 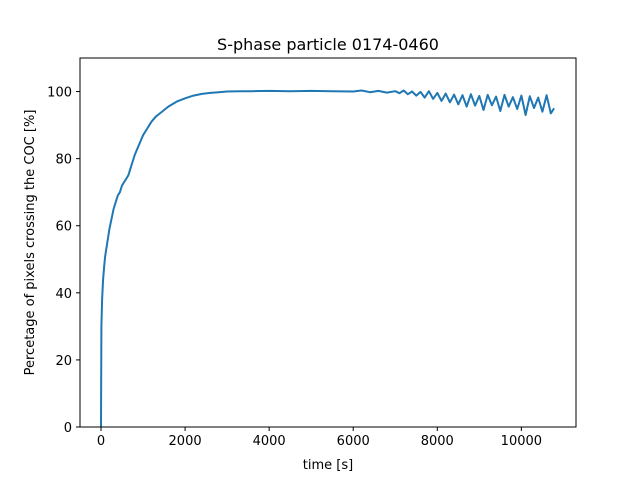 I want to click on x-tick-label: 10000, so click(x=521, y=441).